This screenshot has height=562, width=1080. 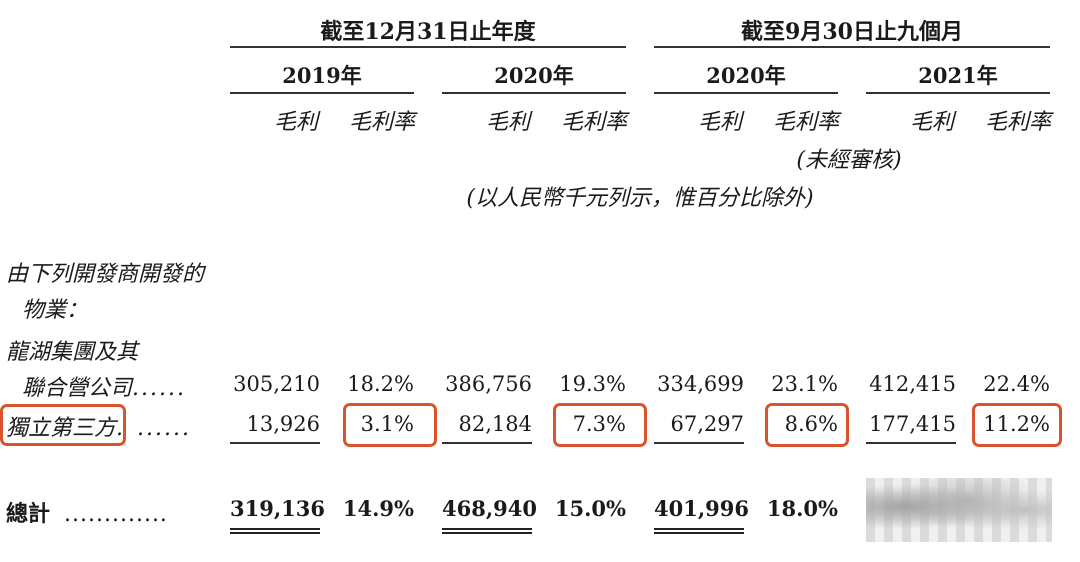 I want to click on total-c3: 468,940, so click(x=489, y=508).